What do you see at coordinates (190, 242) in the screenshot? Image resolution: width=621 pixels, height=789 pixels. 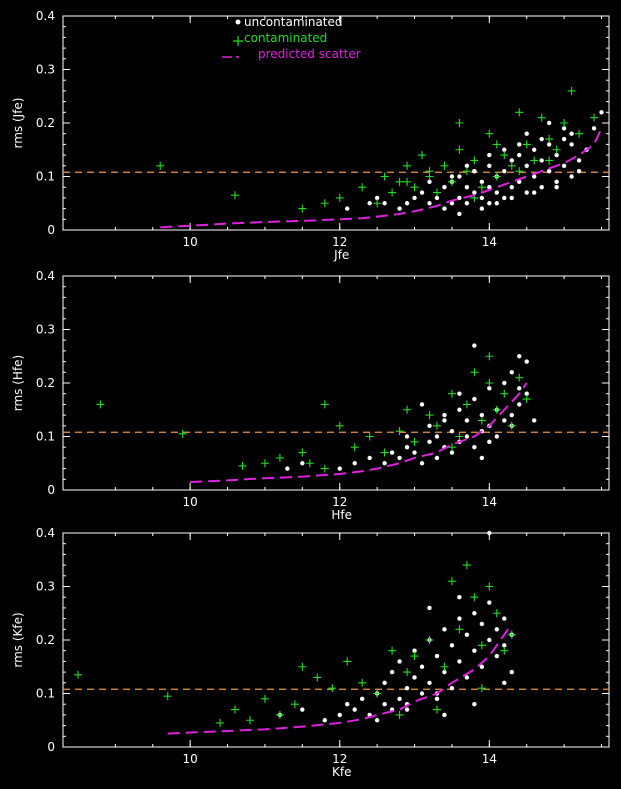 I see `x-tick-label: 10` at bounding box center [190, 242].